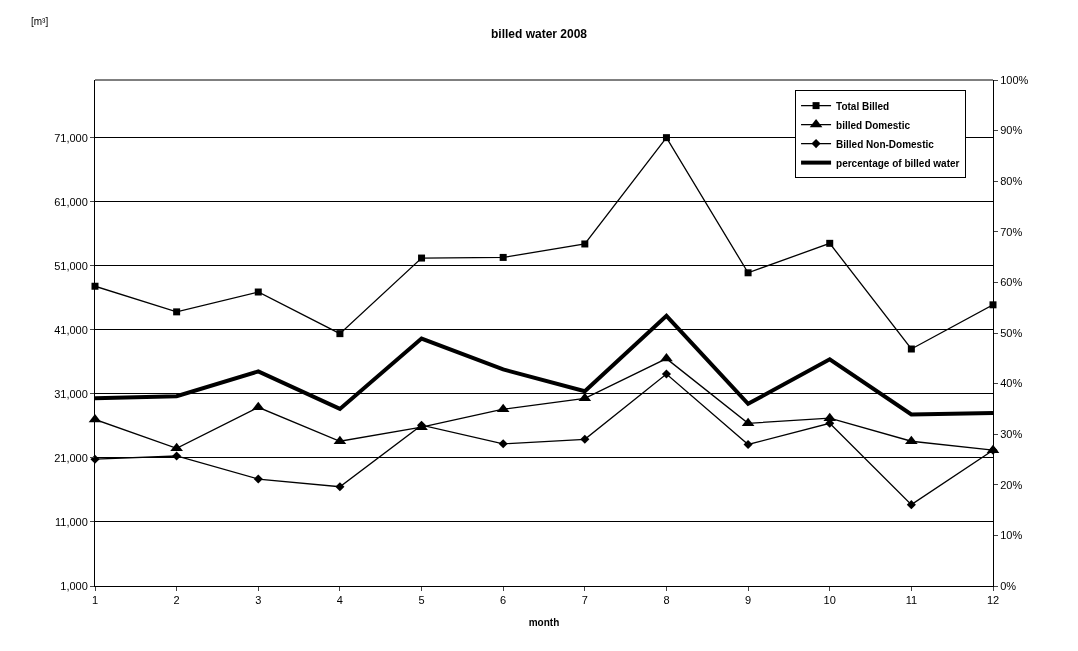 The height and width of the screenshot is (651, 1078). I want to click on x-tick-label: 9, so click(748, 600).